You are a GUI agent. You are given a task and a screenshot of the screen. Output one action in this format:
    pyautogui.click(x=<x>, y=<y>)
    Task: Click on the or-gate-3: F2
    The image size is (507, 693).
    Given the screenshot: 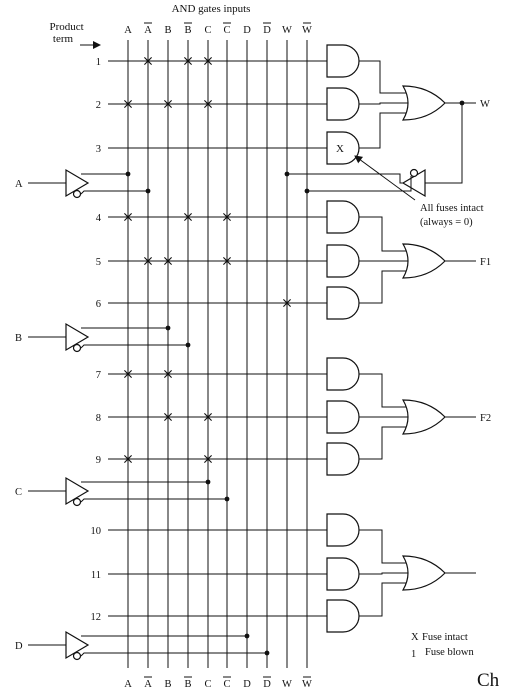 What is the action you would take?
    pyautogui.click(x=425, y=416)
    